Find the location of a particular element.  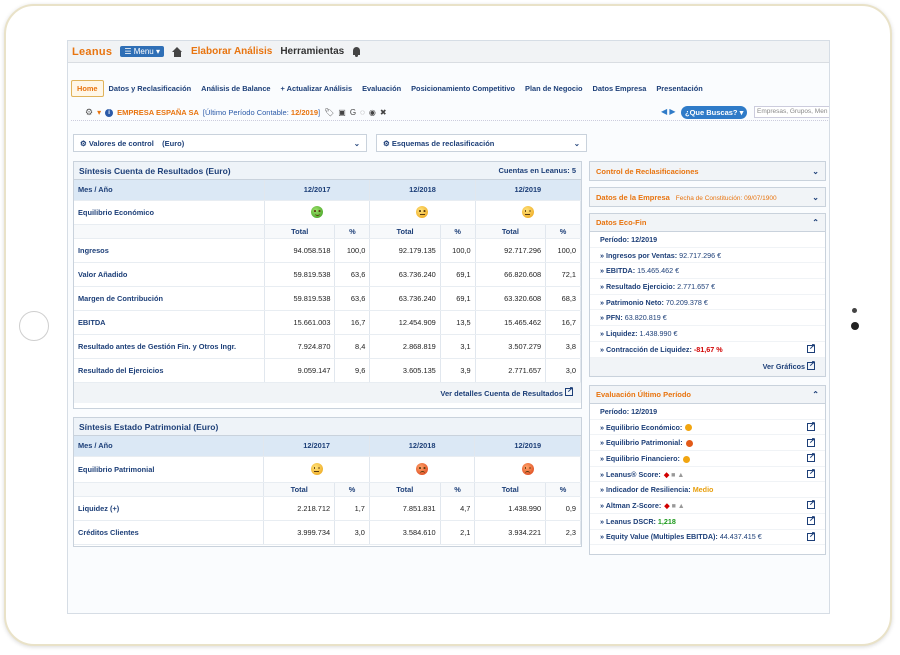

eq-patrimonial-label: » Equilibrio Patrimonial: is located at coordinates (641, 443).